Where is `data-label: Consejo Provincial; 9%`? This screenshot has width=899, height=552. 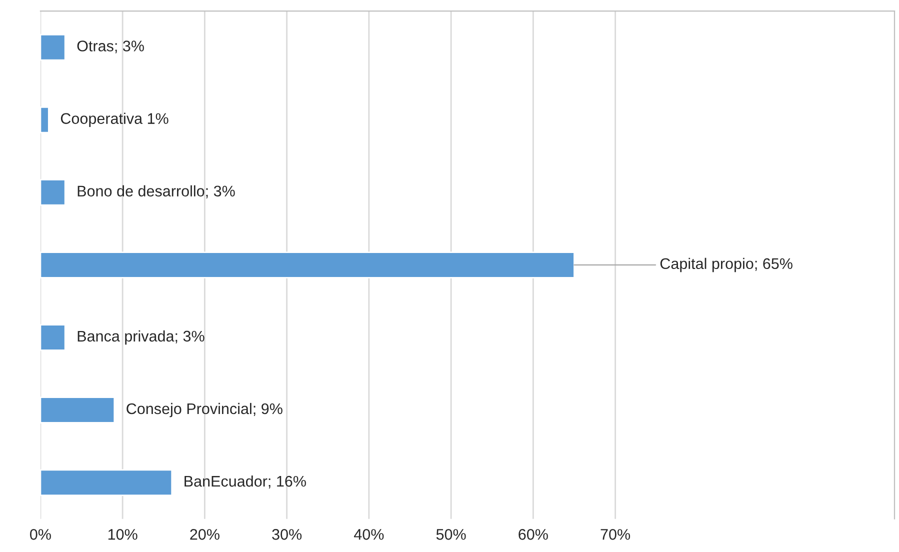 data-label: Consejo Provincial; 9% is located at coordinates (204, 410).